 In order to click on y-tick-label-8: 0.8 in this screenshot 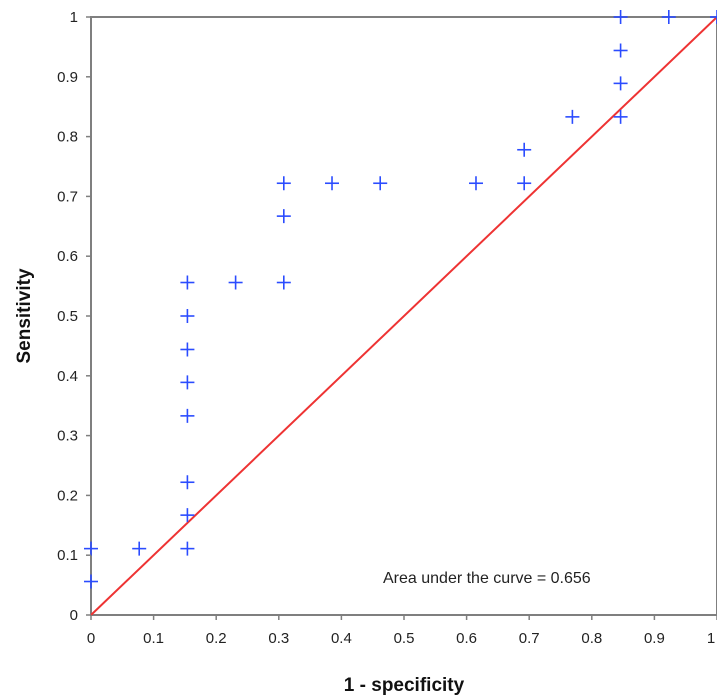, I will do `click(67, 137)`.